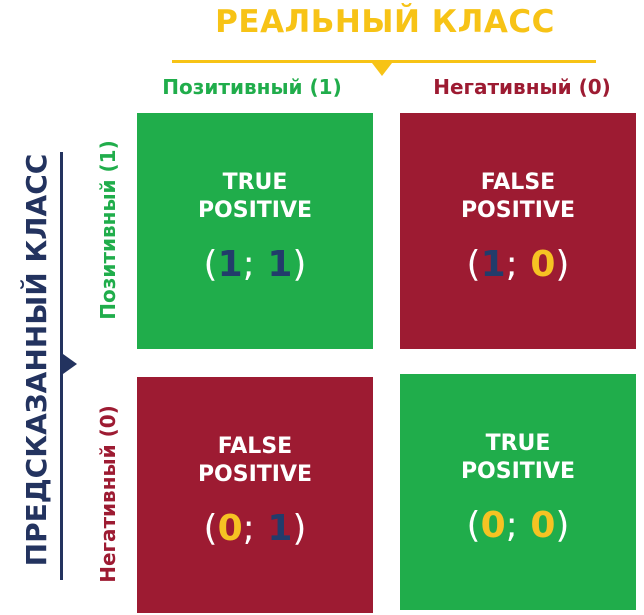  Describe the element at coordinates (382, 69) in the screenshot. I see `arrow-down-icon` at that location.